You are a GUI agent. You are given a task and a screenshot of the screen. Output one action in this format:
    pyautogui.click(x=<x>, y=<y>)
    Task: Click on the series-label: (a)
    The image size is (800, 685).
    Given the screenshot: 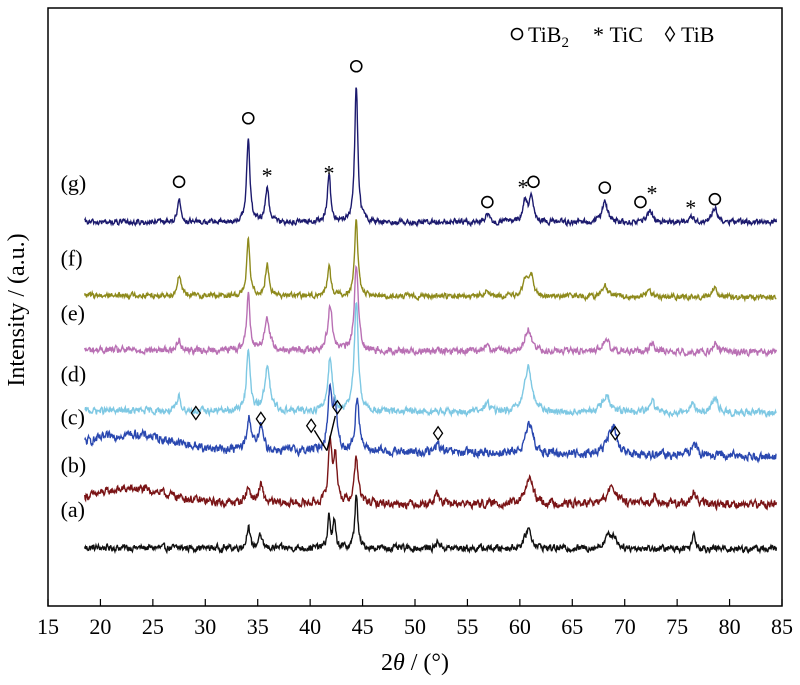 What is the action you would take?
    pyautogui.click(x=73, y=509)
    